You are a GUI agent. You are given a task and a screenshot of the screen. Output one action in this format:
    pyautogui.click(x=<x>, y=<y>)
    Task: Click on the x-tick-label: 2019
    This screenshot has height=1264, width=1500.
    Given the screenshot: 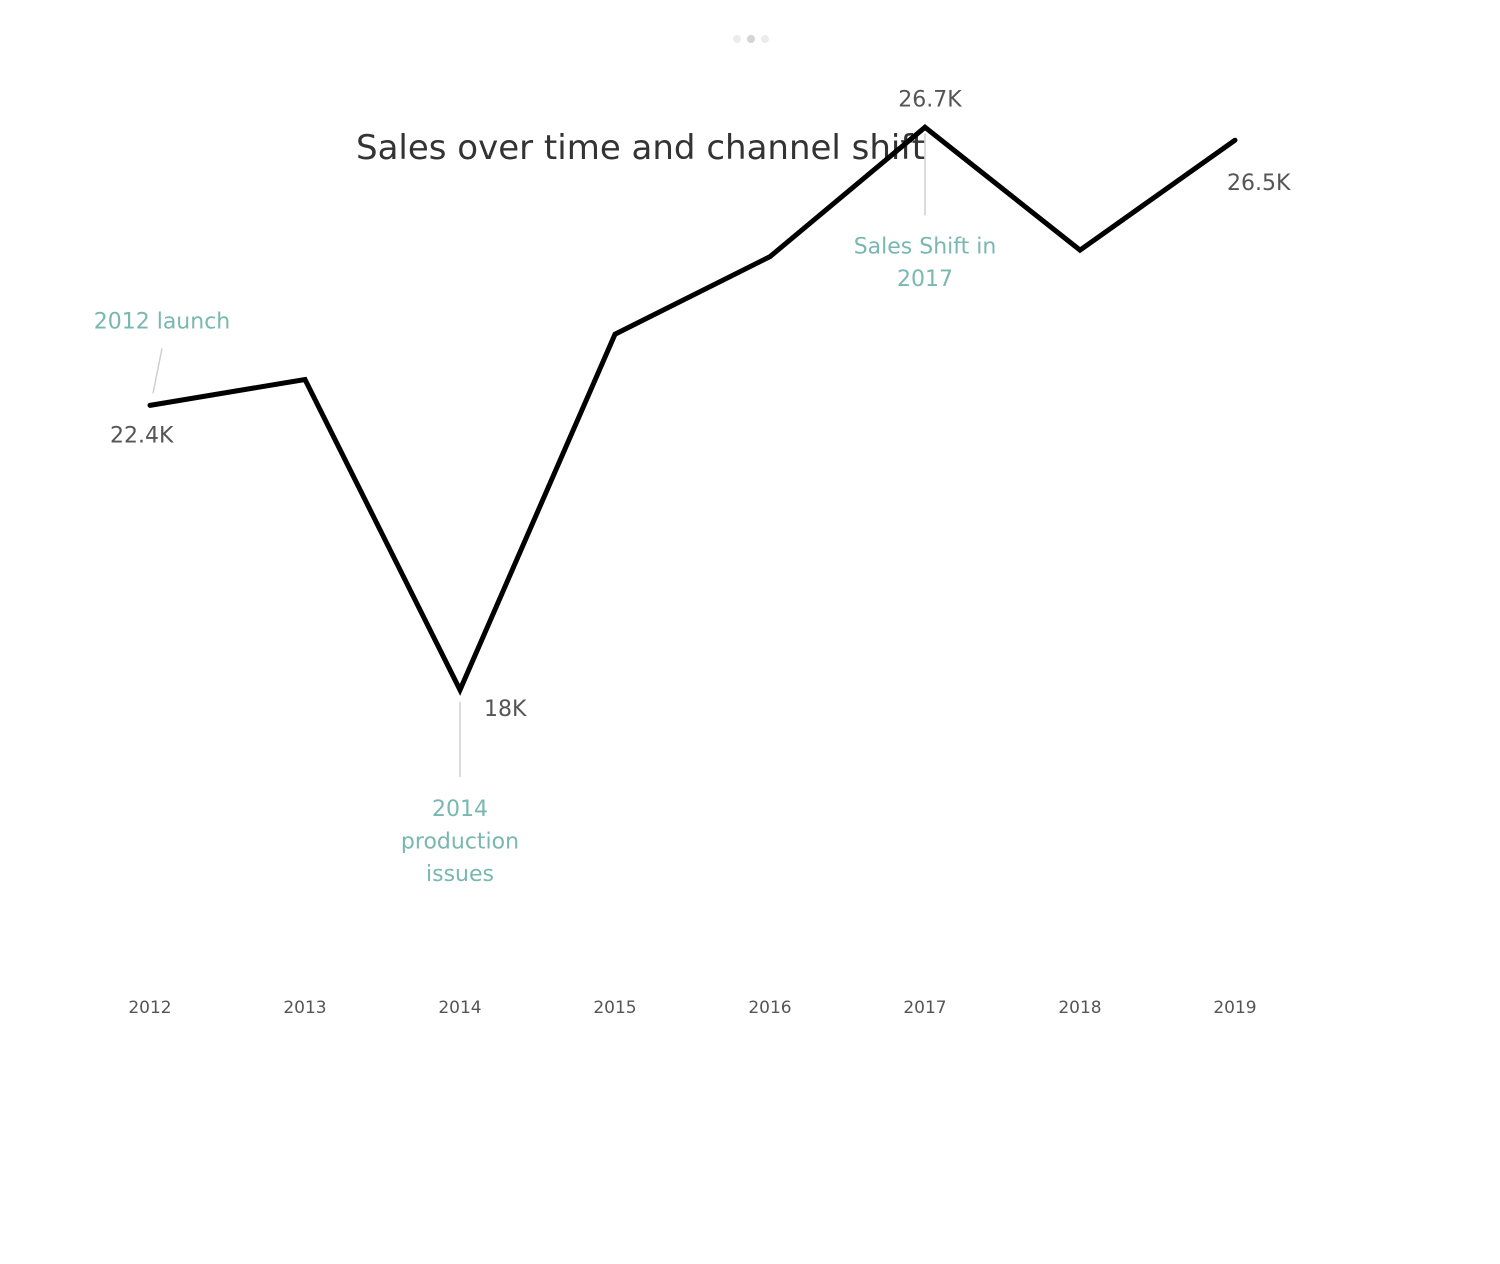 What is the action you would take?
    pyautogui.click(x=1234, y=1008)
    